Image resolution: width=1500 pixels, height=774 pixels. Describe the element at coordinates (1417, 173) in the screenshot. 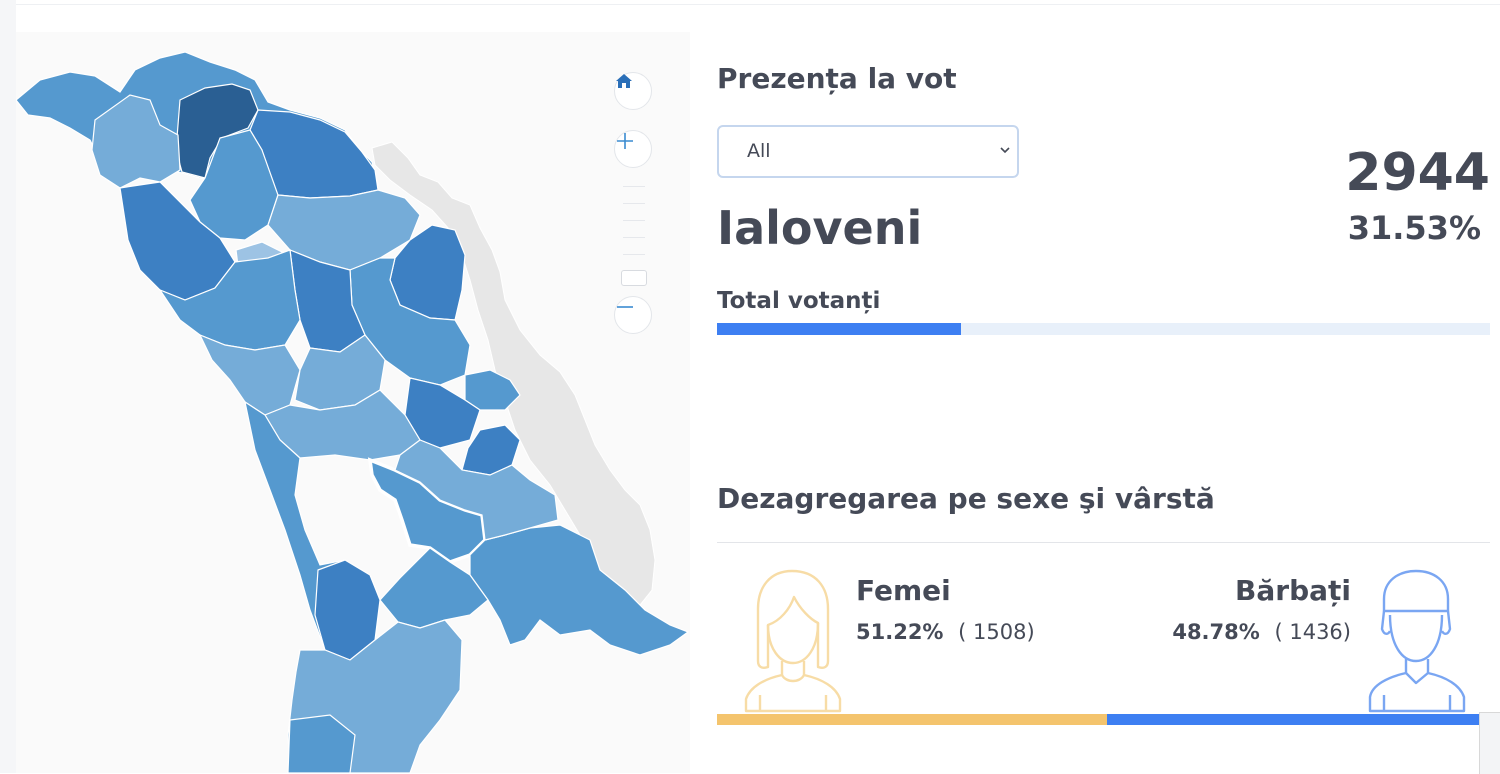

I see `voter-count: 2944` at that location.